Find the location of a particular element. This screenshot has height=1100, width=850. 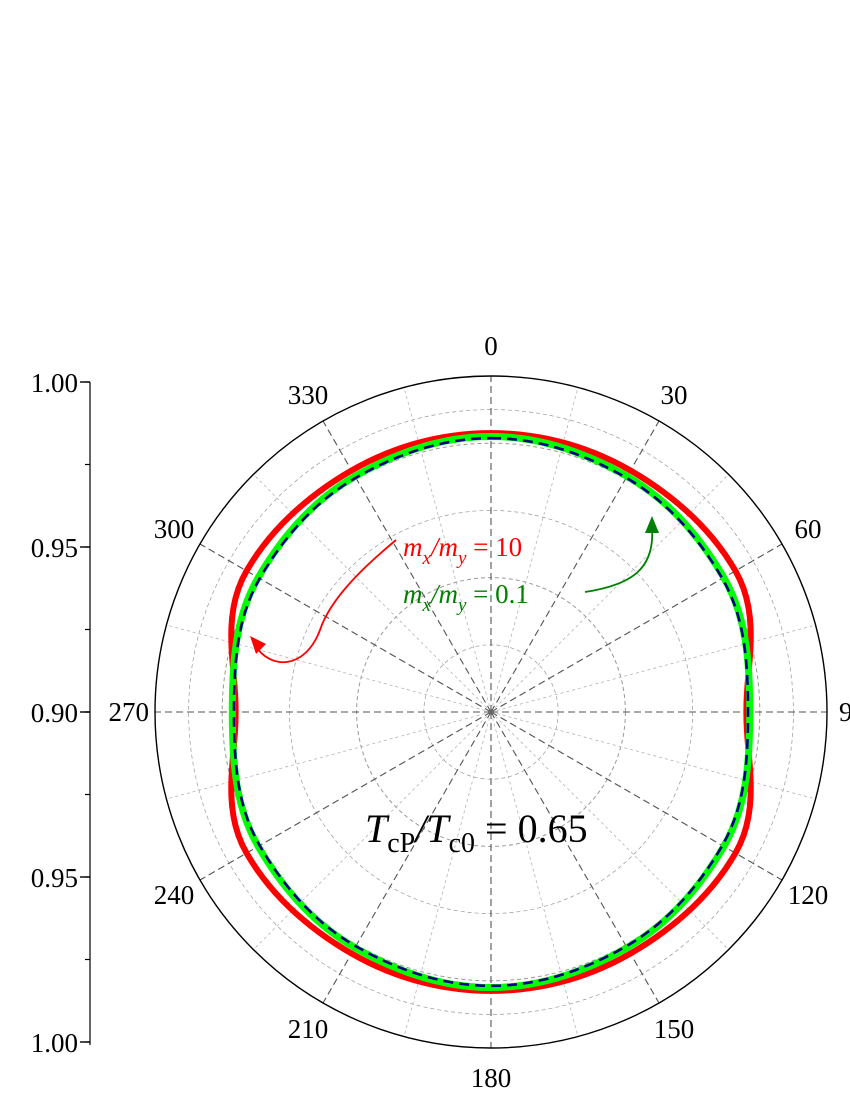

angle-tick-label: 120 is located at coordinates (808, 895).